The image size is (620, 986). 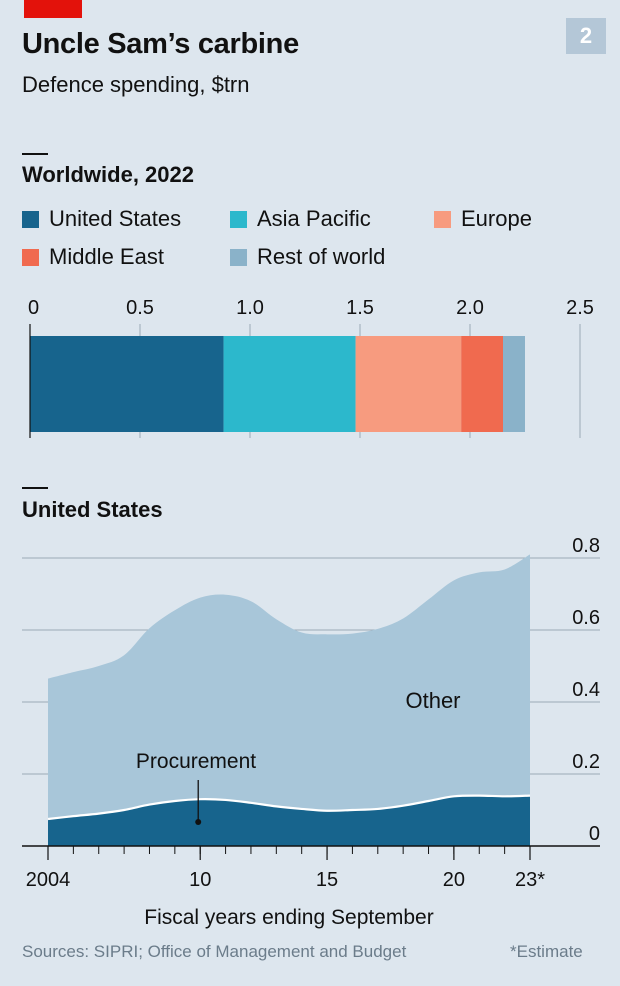 I want to click on area-procurement, so click(x=289, y=820).